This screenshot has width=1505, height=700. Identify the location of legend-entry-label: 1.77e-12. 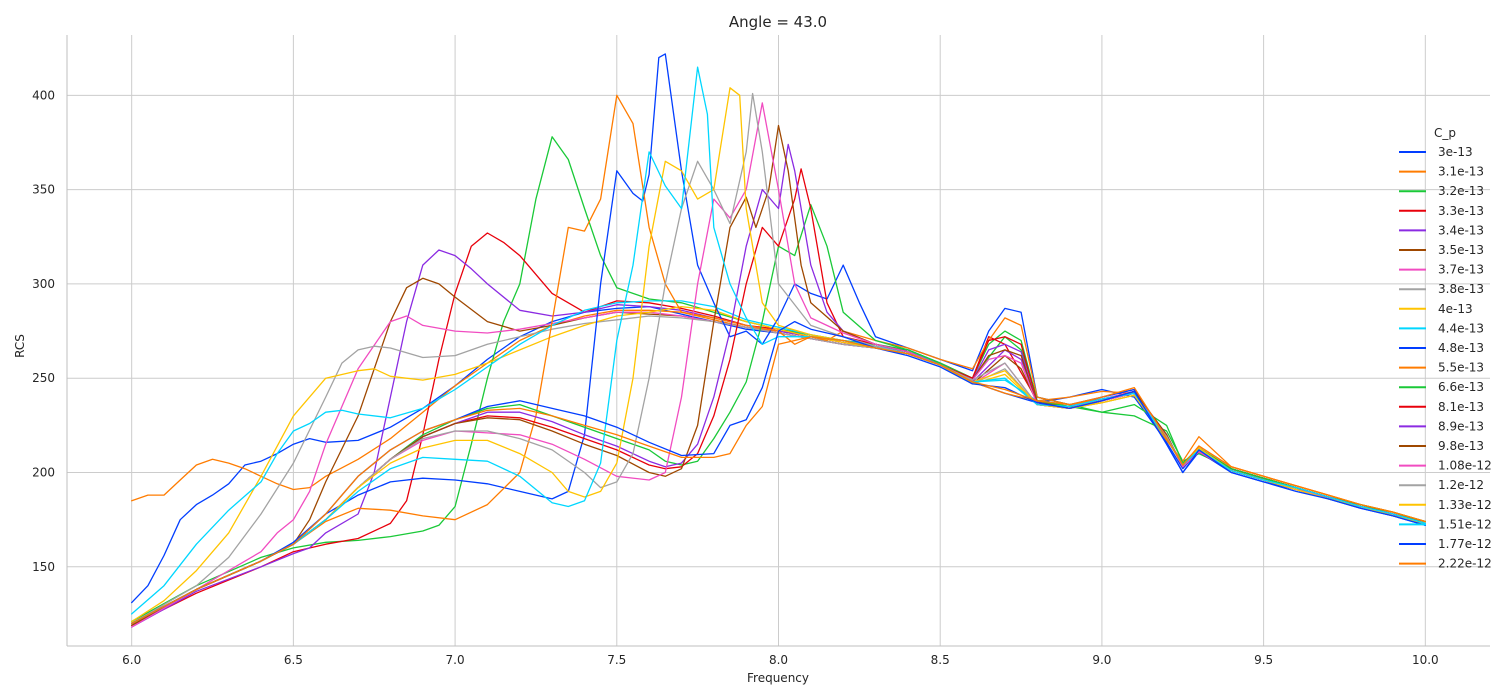
(1465, 544).